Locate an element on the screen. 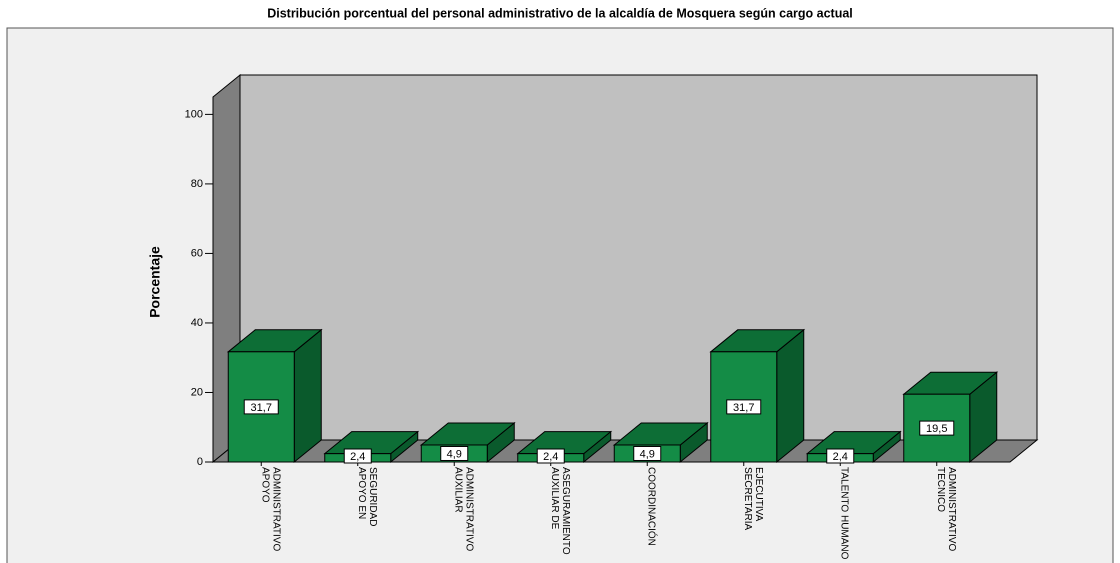  y-tick-label: 0 is located at coordinates (200, 462).